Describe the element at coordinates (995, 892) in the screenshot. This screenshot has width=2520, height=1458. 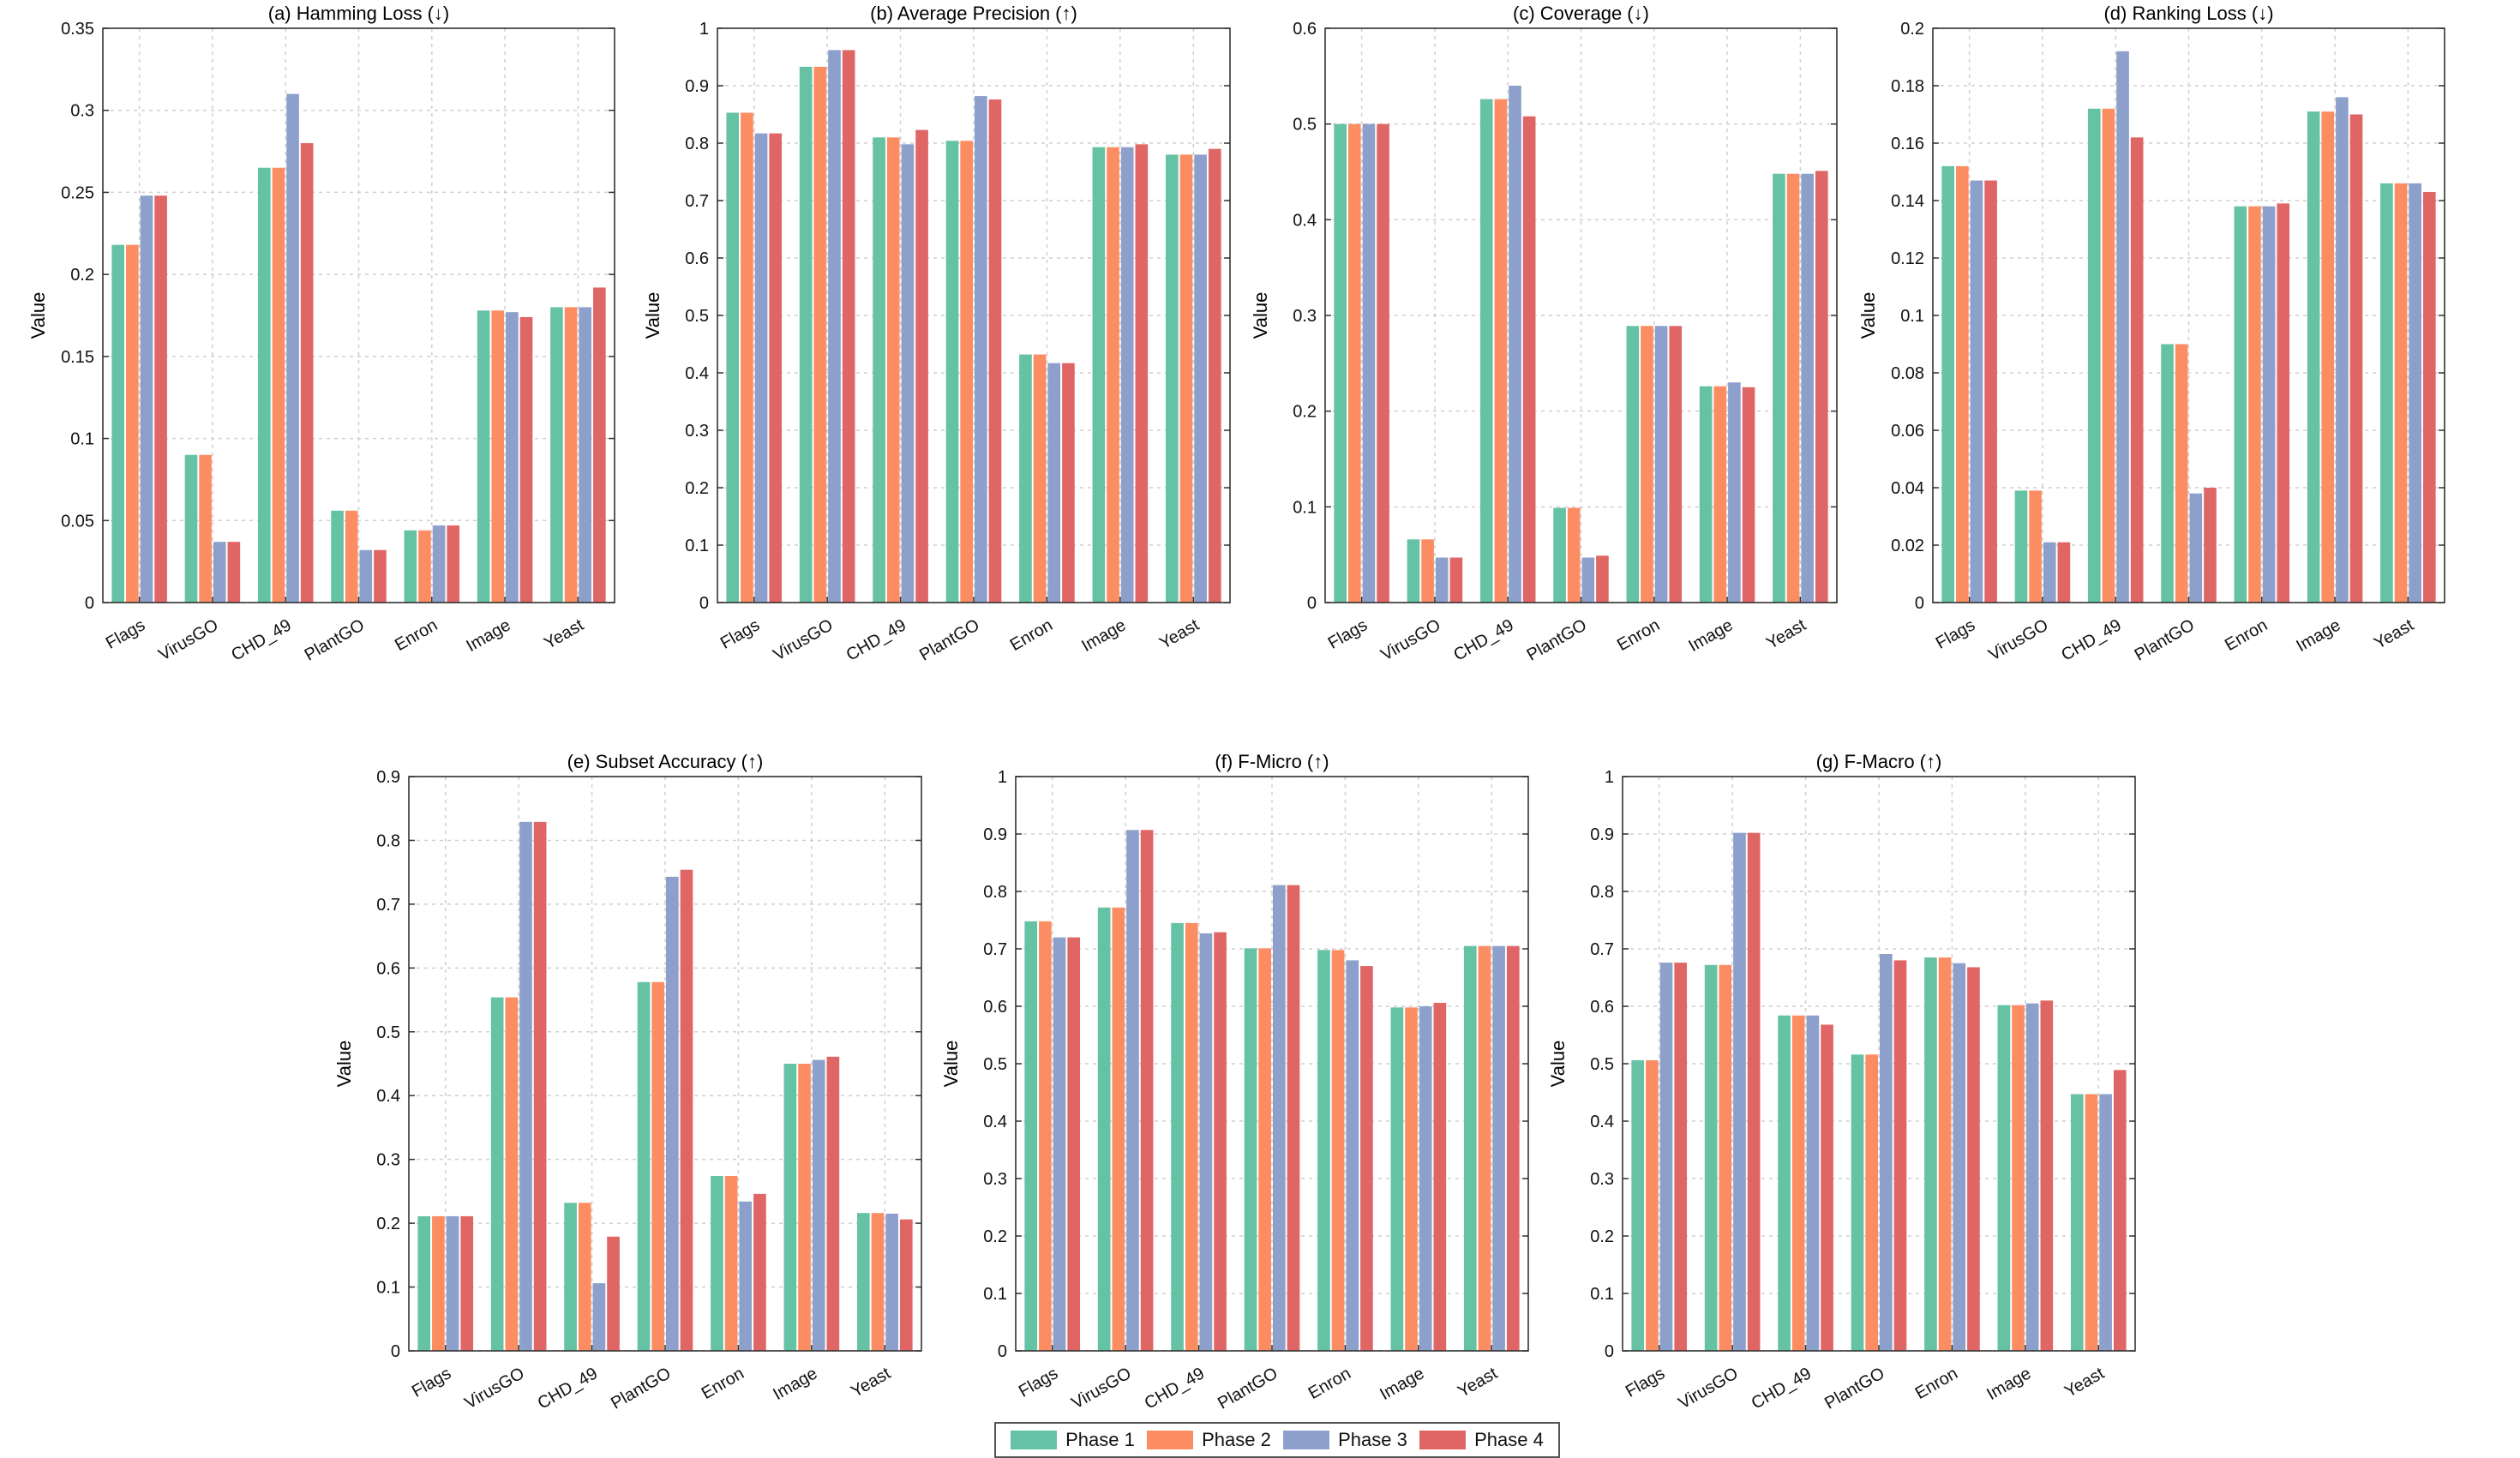
I see `y-tick-label: 0.8` at that location.